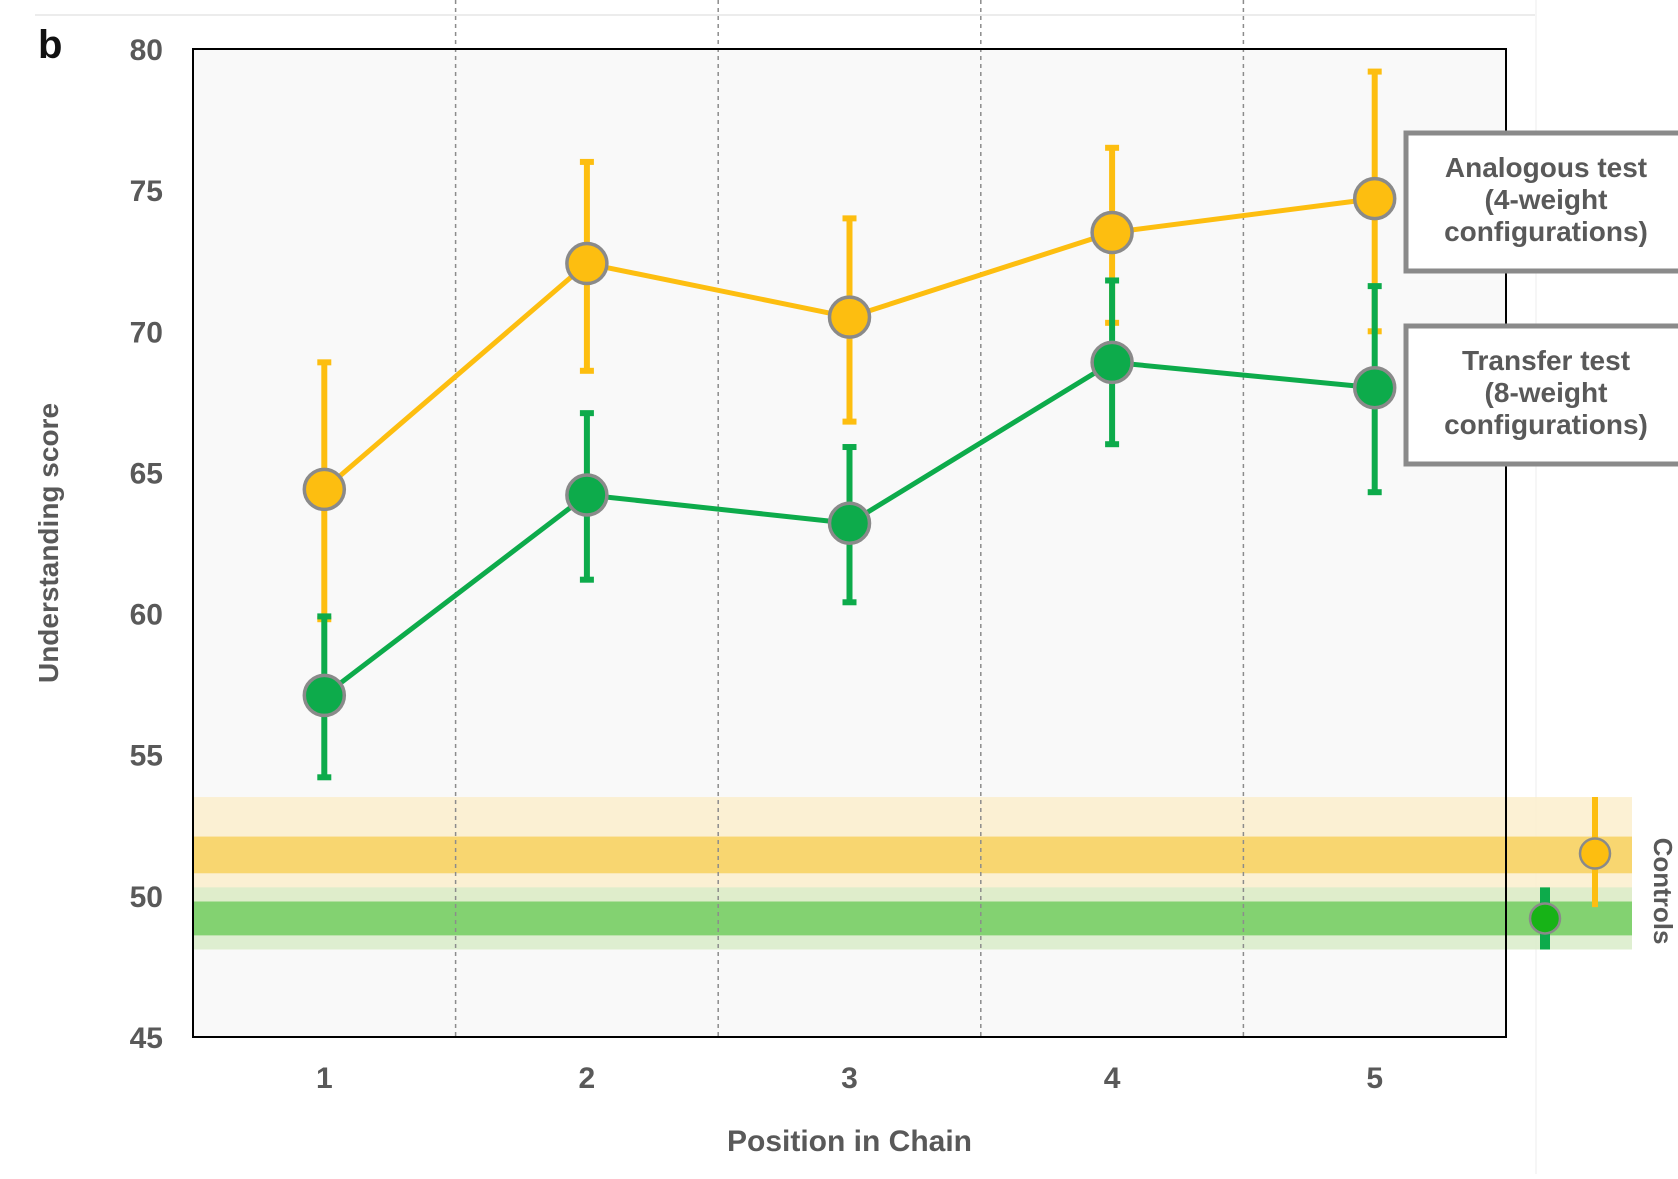 The width and height of the screenshot is (1678, 1179). What do you see at coordinates (146, 897) in the screenshot?
I see `y-tick-label: 50` at bounding box center [146, 897].